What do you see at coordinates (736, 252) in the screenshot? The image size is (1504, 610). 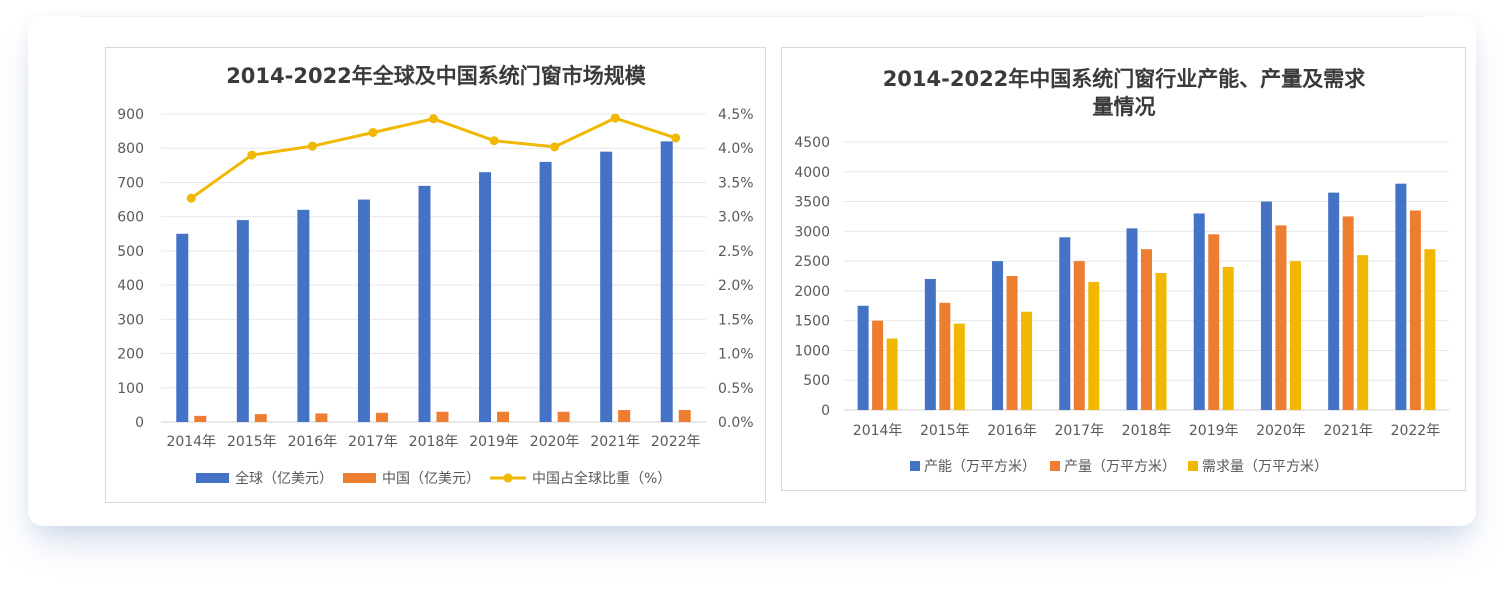 I see `y2-tick-label: 2.5%` at bounding box center [736, 252].